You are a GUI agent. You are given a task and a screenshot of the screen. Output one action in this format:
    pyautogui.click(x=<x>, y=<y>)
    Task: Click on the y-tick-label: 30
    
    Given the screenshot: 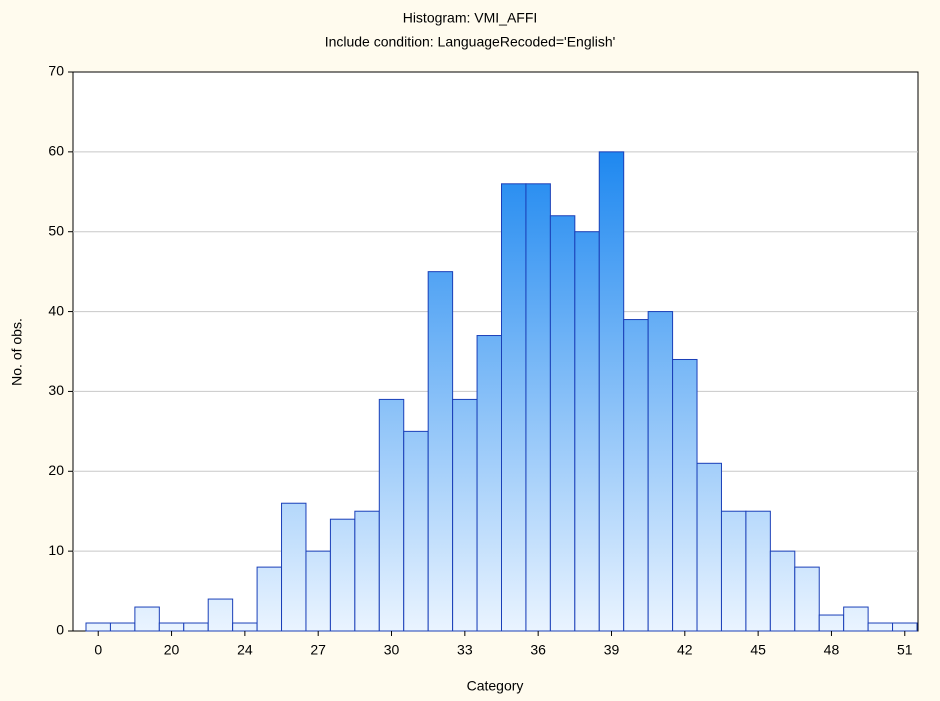 What is the action you would take?
    pyautogui.click(x=56, y=390)
    